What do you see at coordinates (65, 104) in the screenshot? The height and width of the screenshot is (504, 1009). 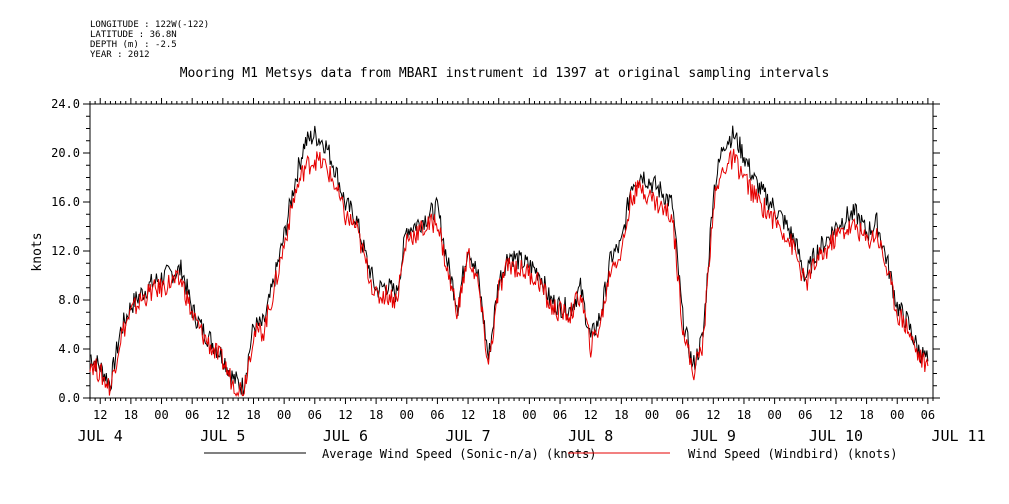 I see `y-tick-label: 24.0` at bounding box center [65, 104].